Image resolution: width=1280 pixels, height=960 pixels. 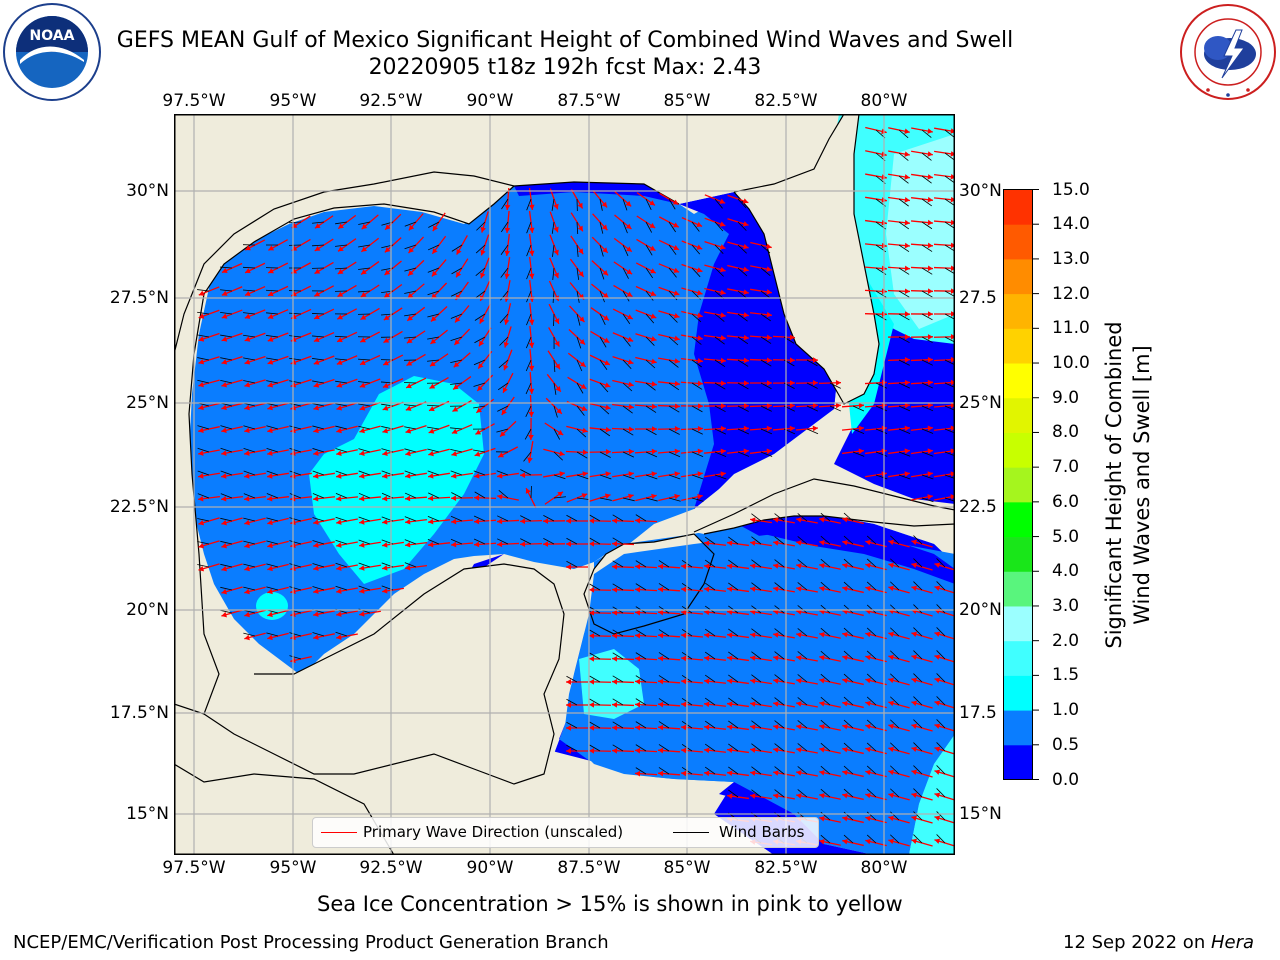 What do you see at coordinates (1071, 189) in the screenshot?
I see `colorbar-tick-label: 15.0` at bounding box center [1071, 189].